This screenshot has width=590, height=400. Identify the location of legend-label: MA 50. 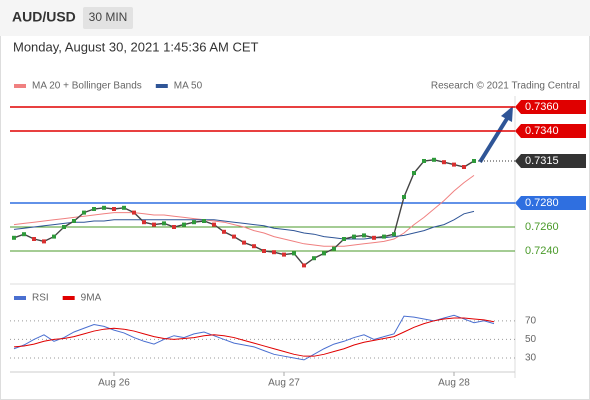
(188, 86).